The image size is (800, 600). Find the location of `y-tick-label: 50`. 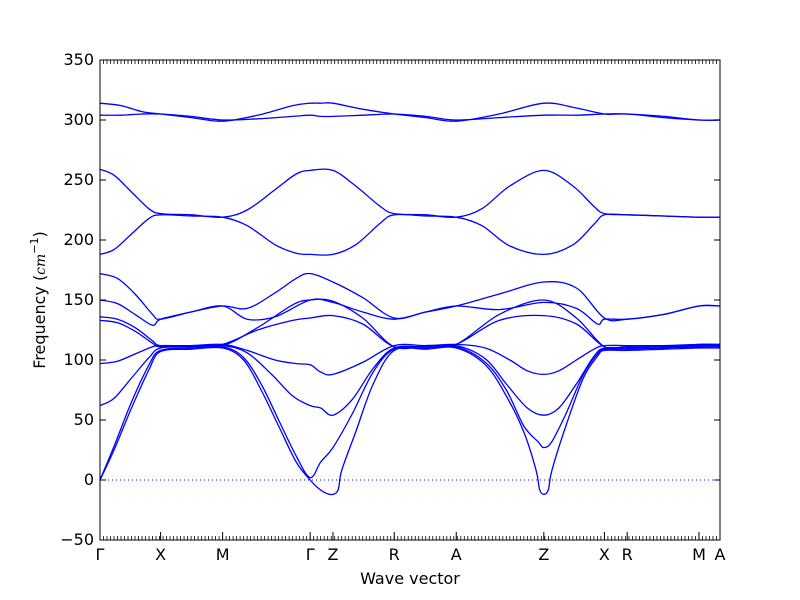

y-tick-label: 50 is located at coordinates (84, 419).